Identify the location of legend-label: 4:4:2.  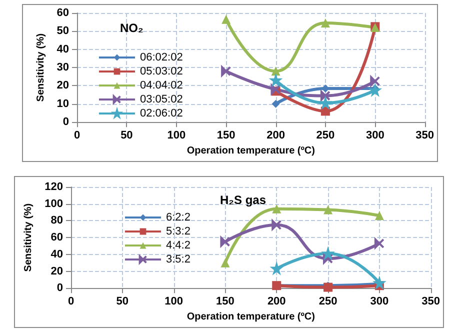
(178, 246).